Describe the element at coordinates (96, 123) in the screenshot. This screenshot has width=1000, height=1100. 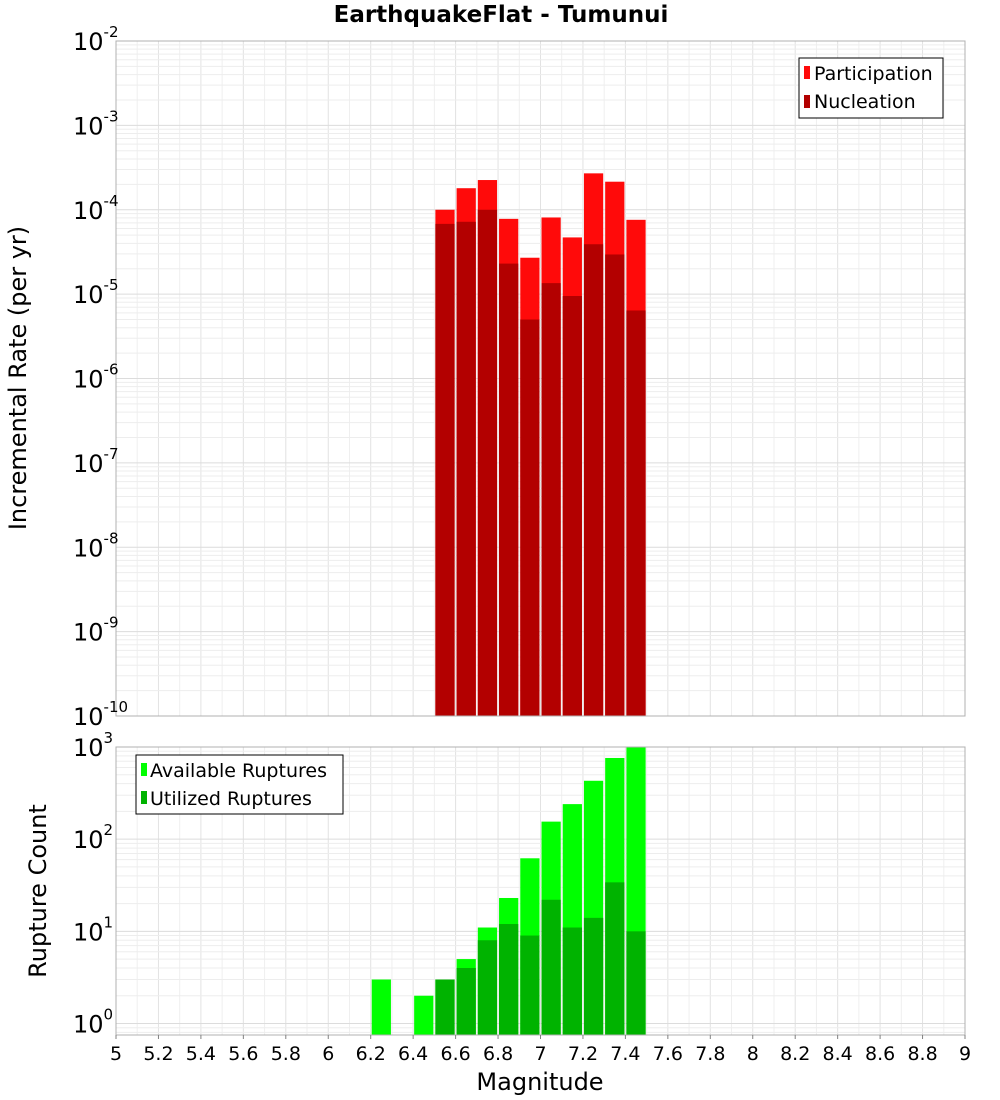
I see `top-y-tick-label: 10⁻³` at that location.